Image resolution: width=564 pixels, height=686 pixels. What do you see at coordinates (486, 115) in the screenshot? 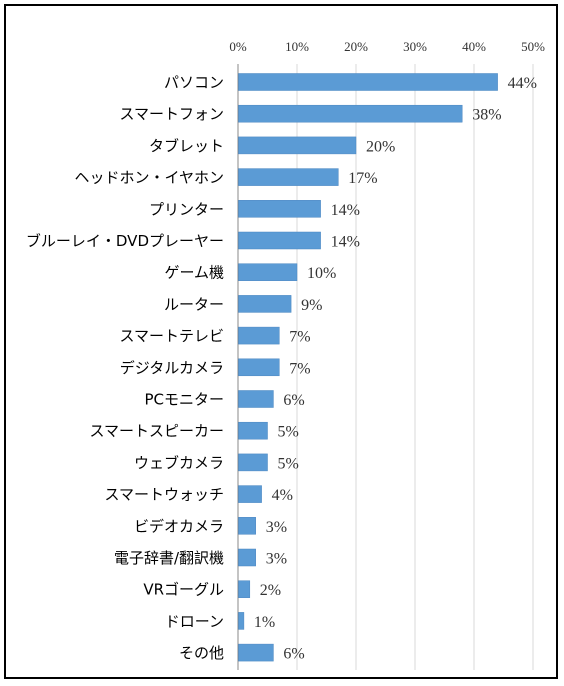
I see `data-label: 38%` at bounding box center [486, 115].